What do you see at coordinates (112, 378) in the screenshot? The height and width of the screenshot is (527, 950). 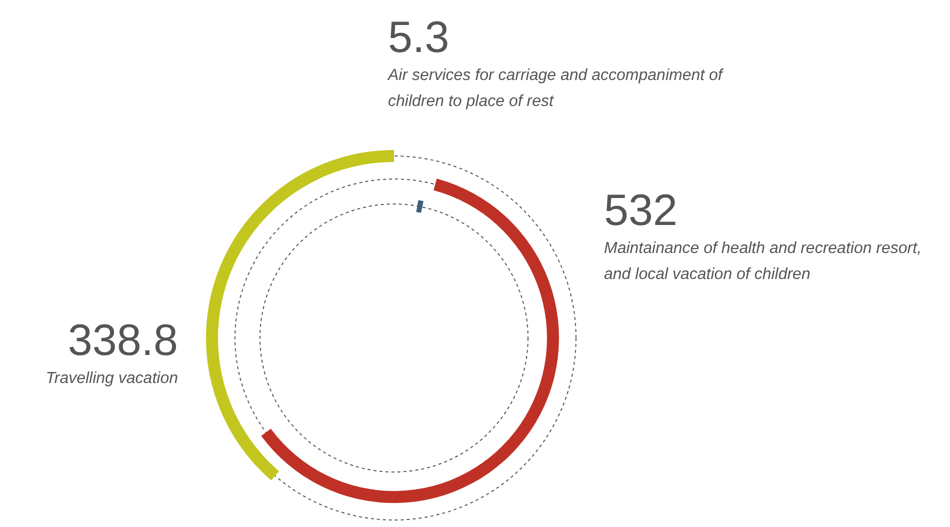 I see `category-label: Travelling vacation` at bounding box center [112, 378].